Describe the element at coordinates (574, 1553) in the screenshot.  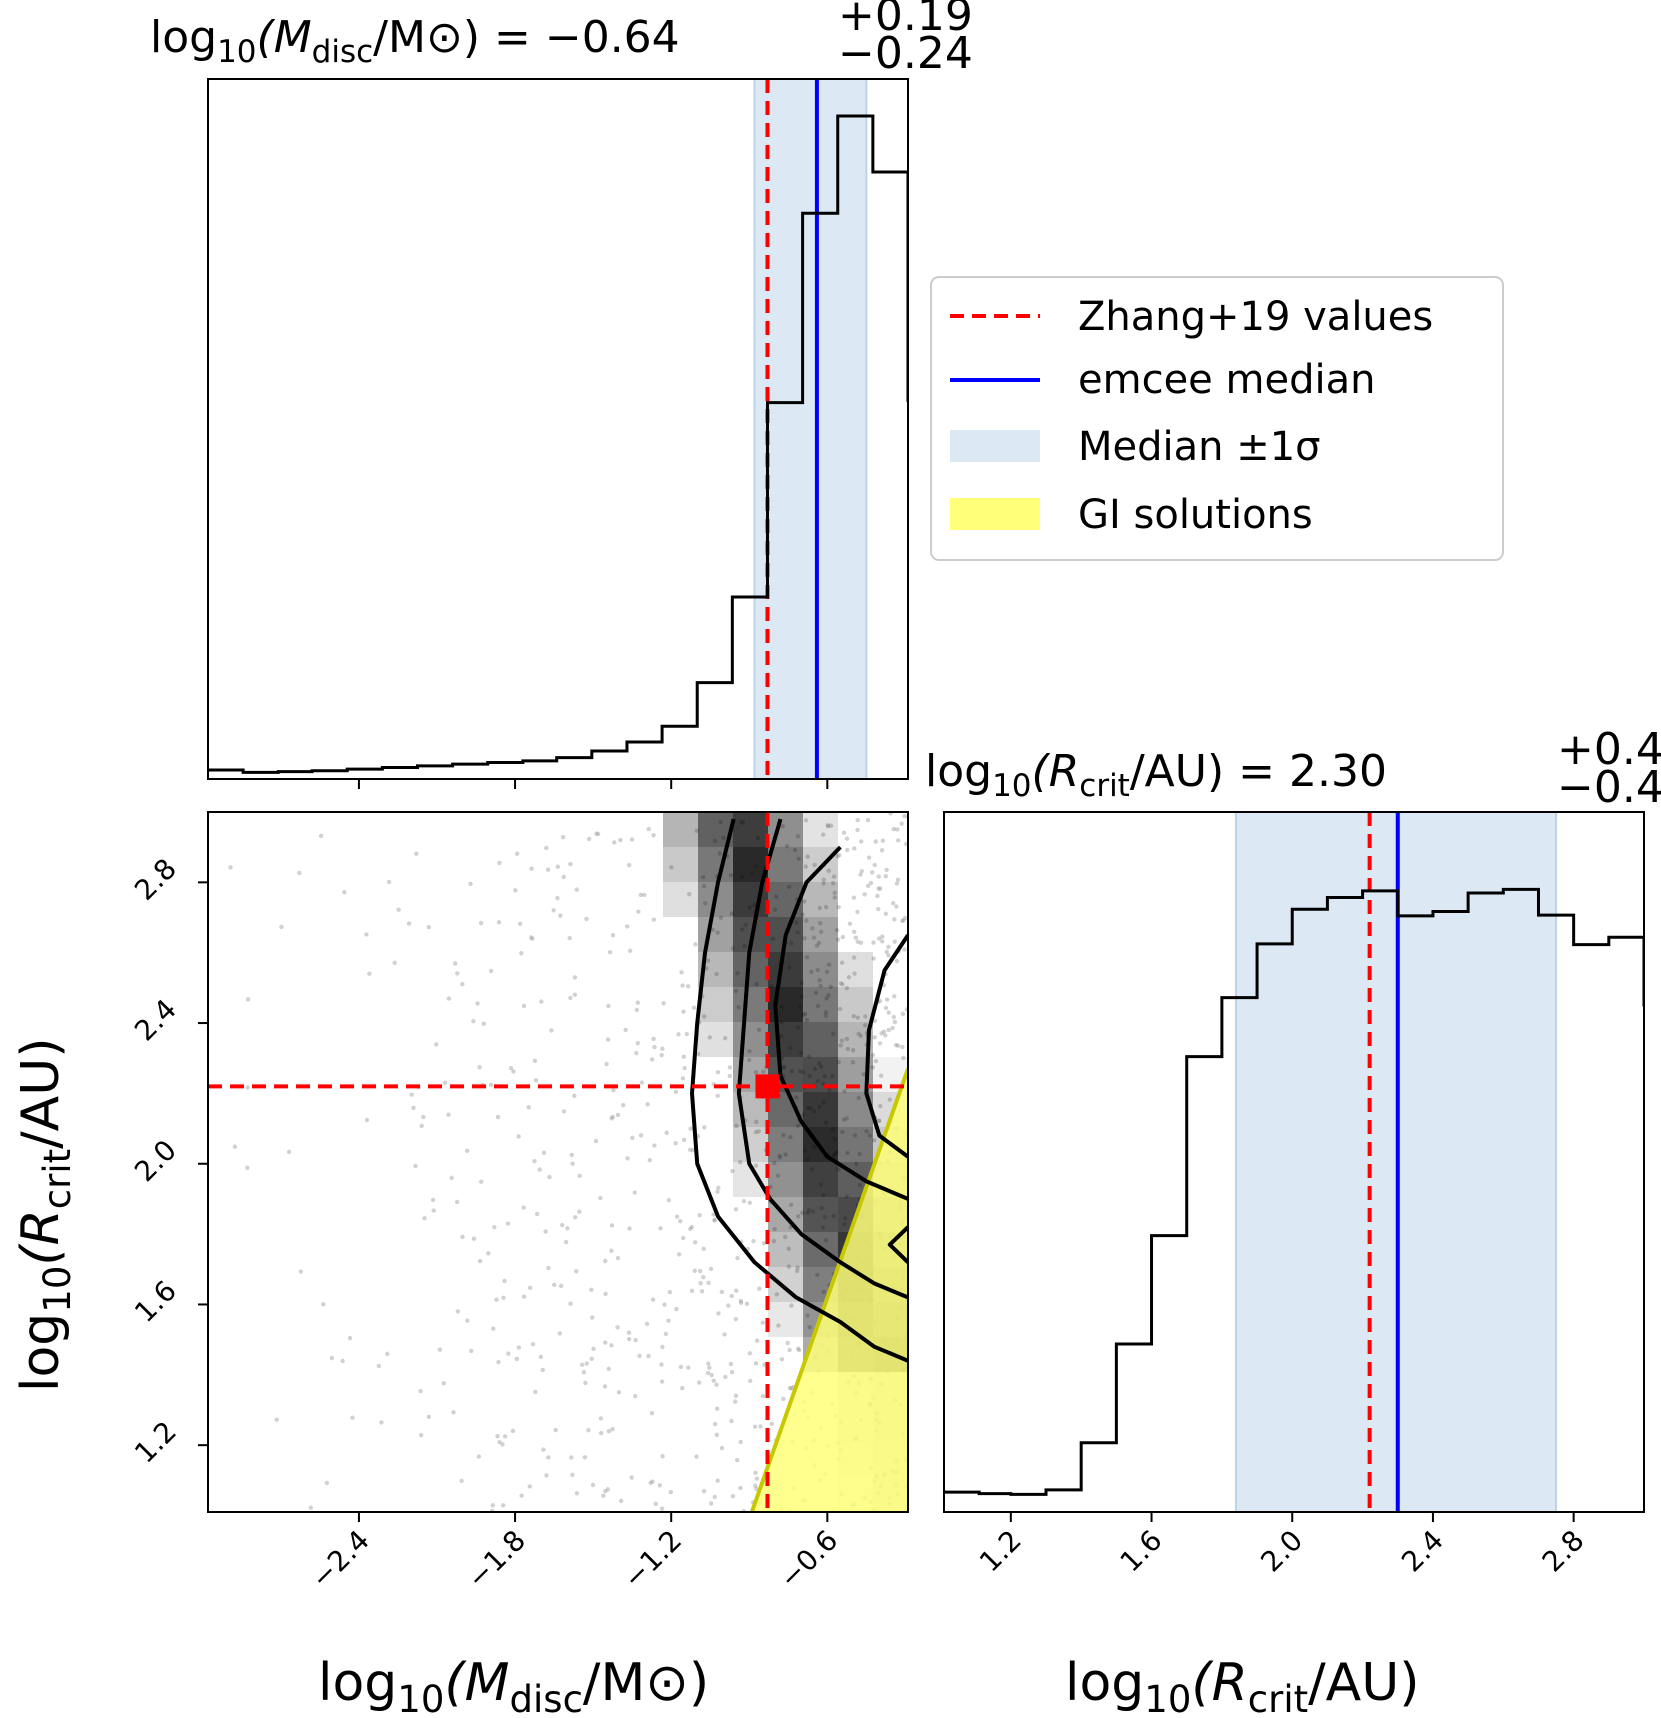
I see `joint-xticks: −2.4 −1.8 −1.2 −0.6` at that location.